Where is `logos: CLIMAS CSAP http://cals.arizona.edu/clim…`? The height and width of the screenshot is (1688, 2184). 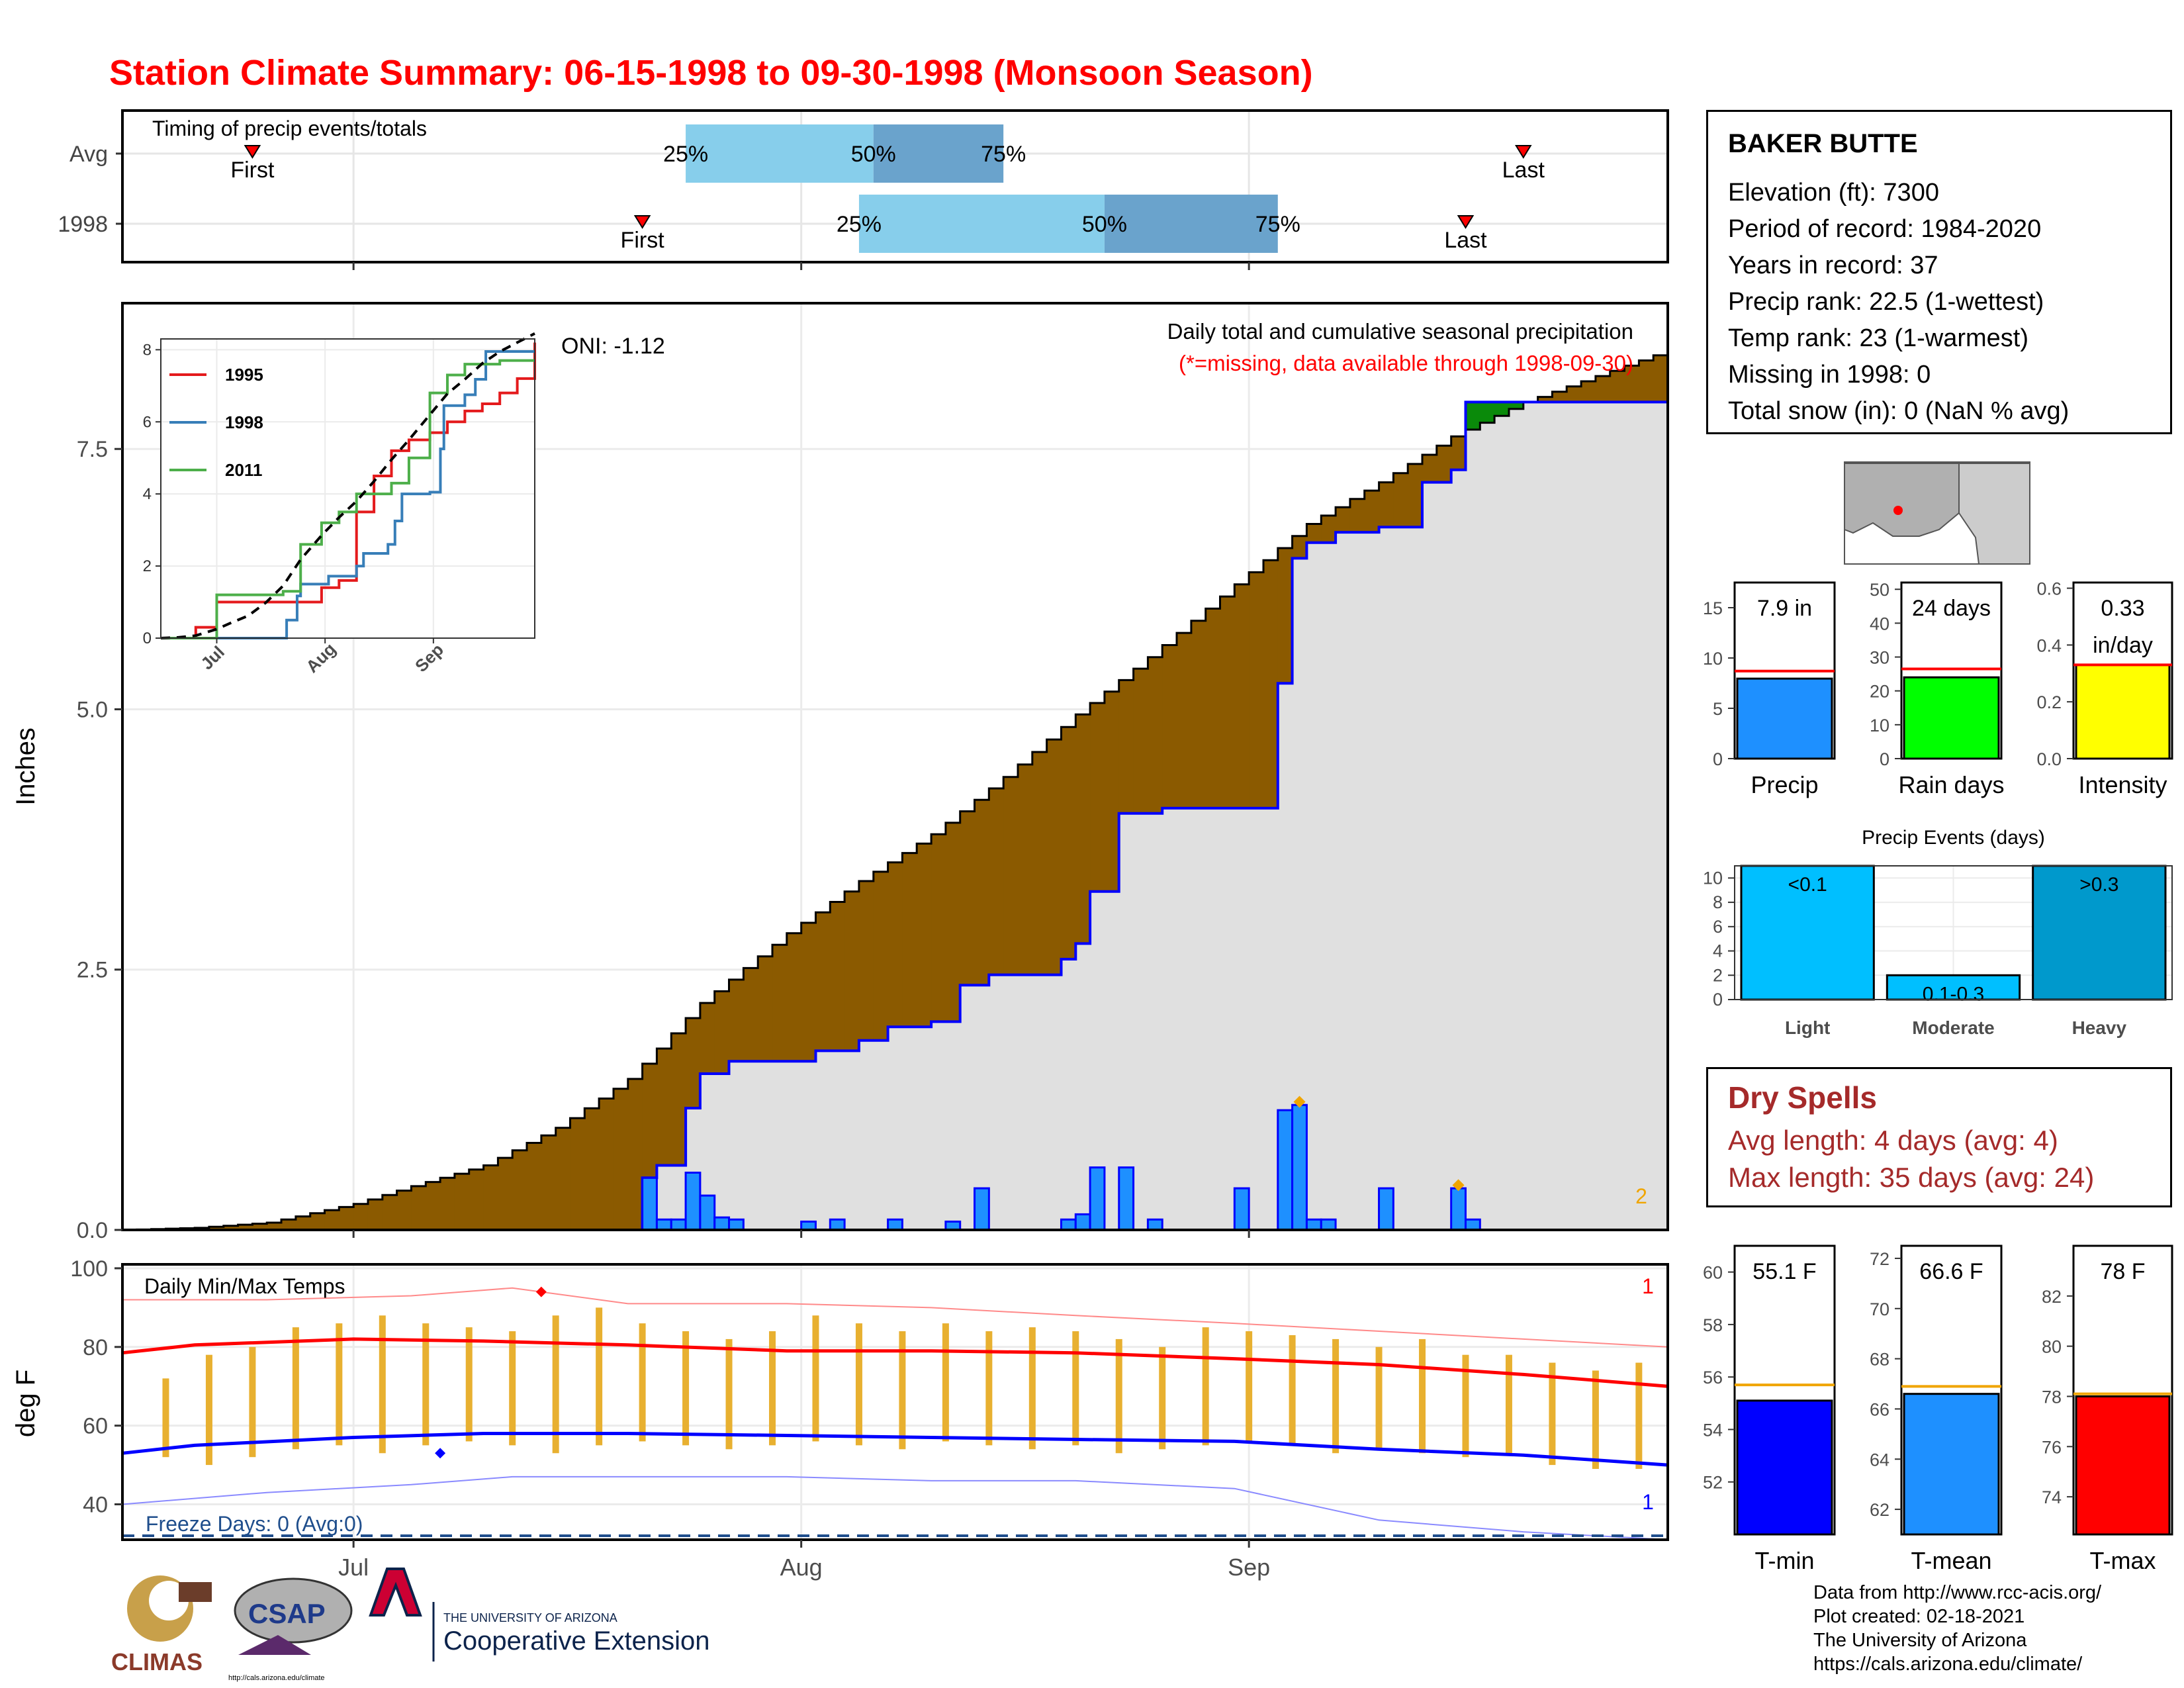 logos: CLIMAS CSAP http://cals.arizona.edu/clim… is located at coordinates (410, 1625).